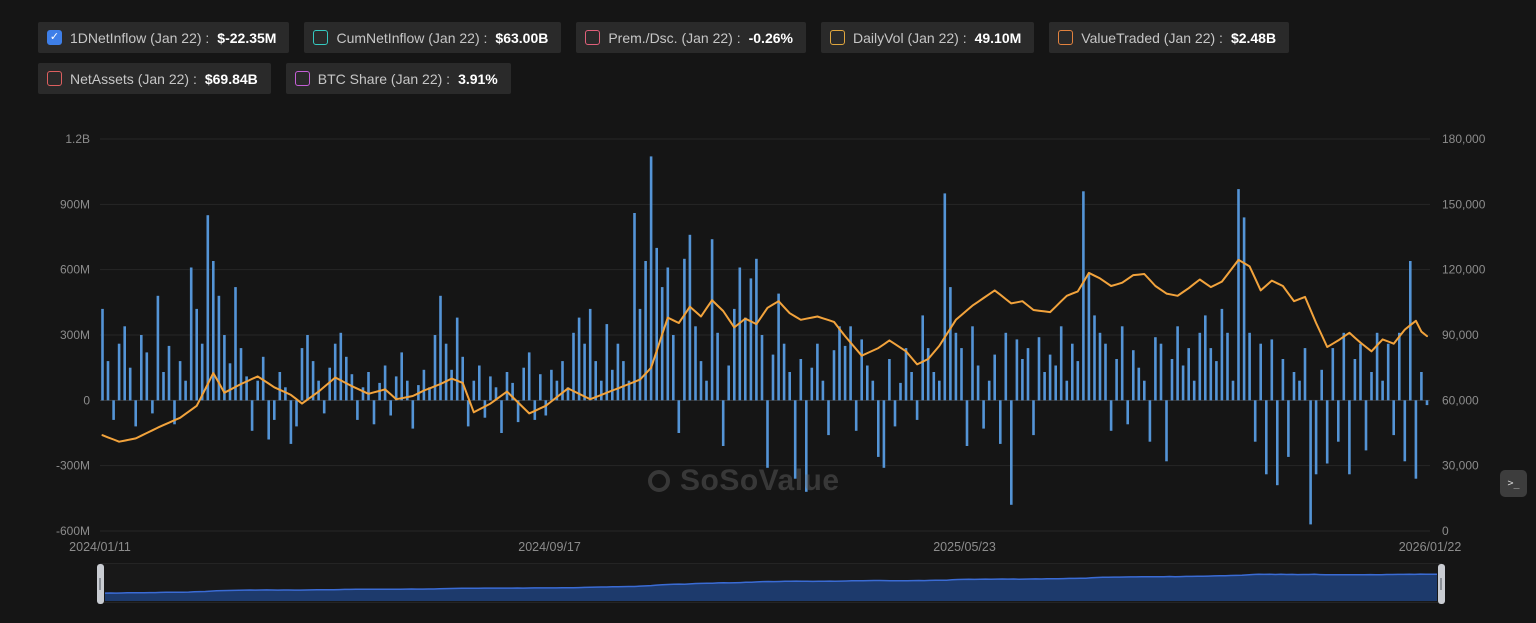 This screenshot has height=623, width=1536. Describe the element at coordinates (75, 204) in the screenshot. I see `svg-text: 900M` at that location.